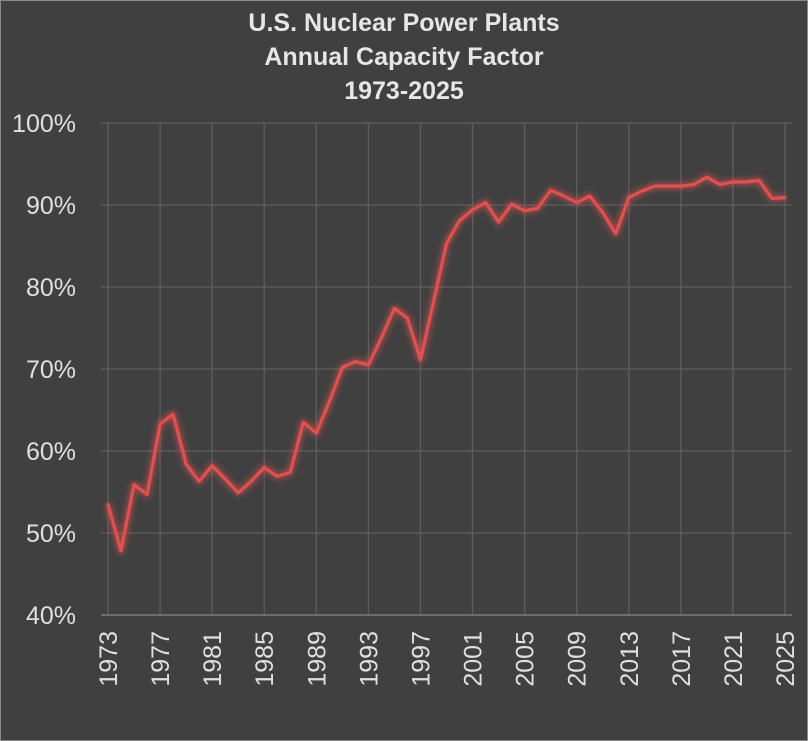  What do you see at coordinates (317, 659) in the screenshot?
I see `x-tick-label: 1989` at bounding box center [317, 659].